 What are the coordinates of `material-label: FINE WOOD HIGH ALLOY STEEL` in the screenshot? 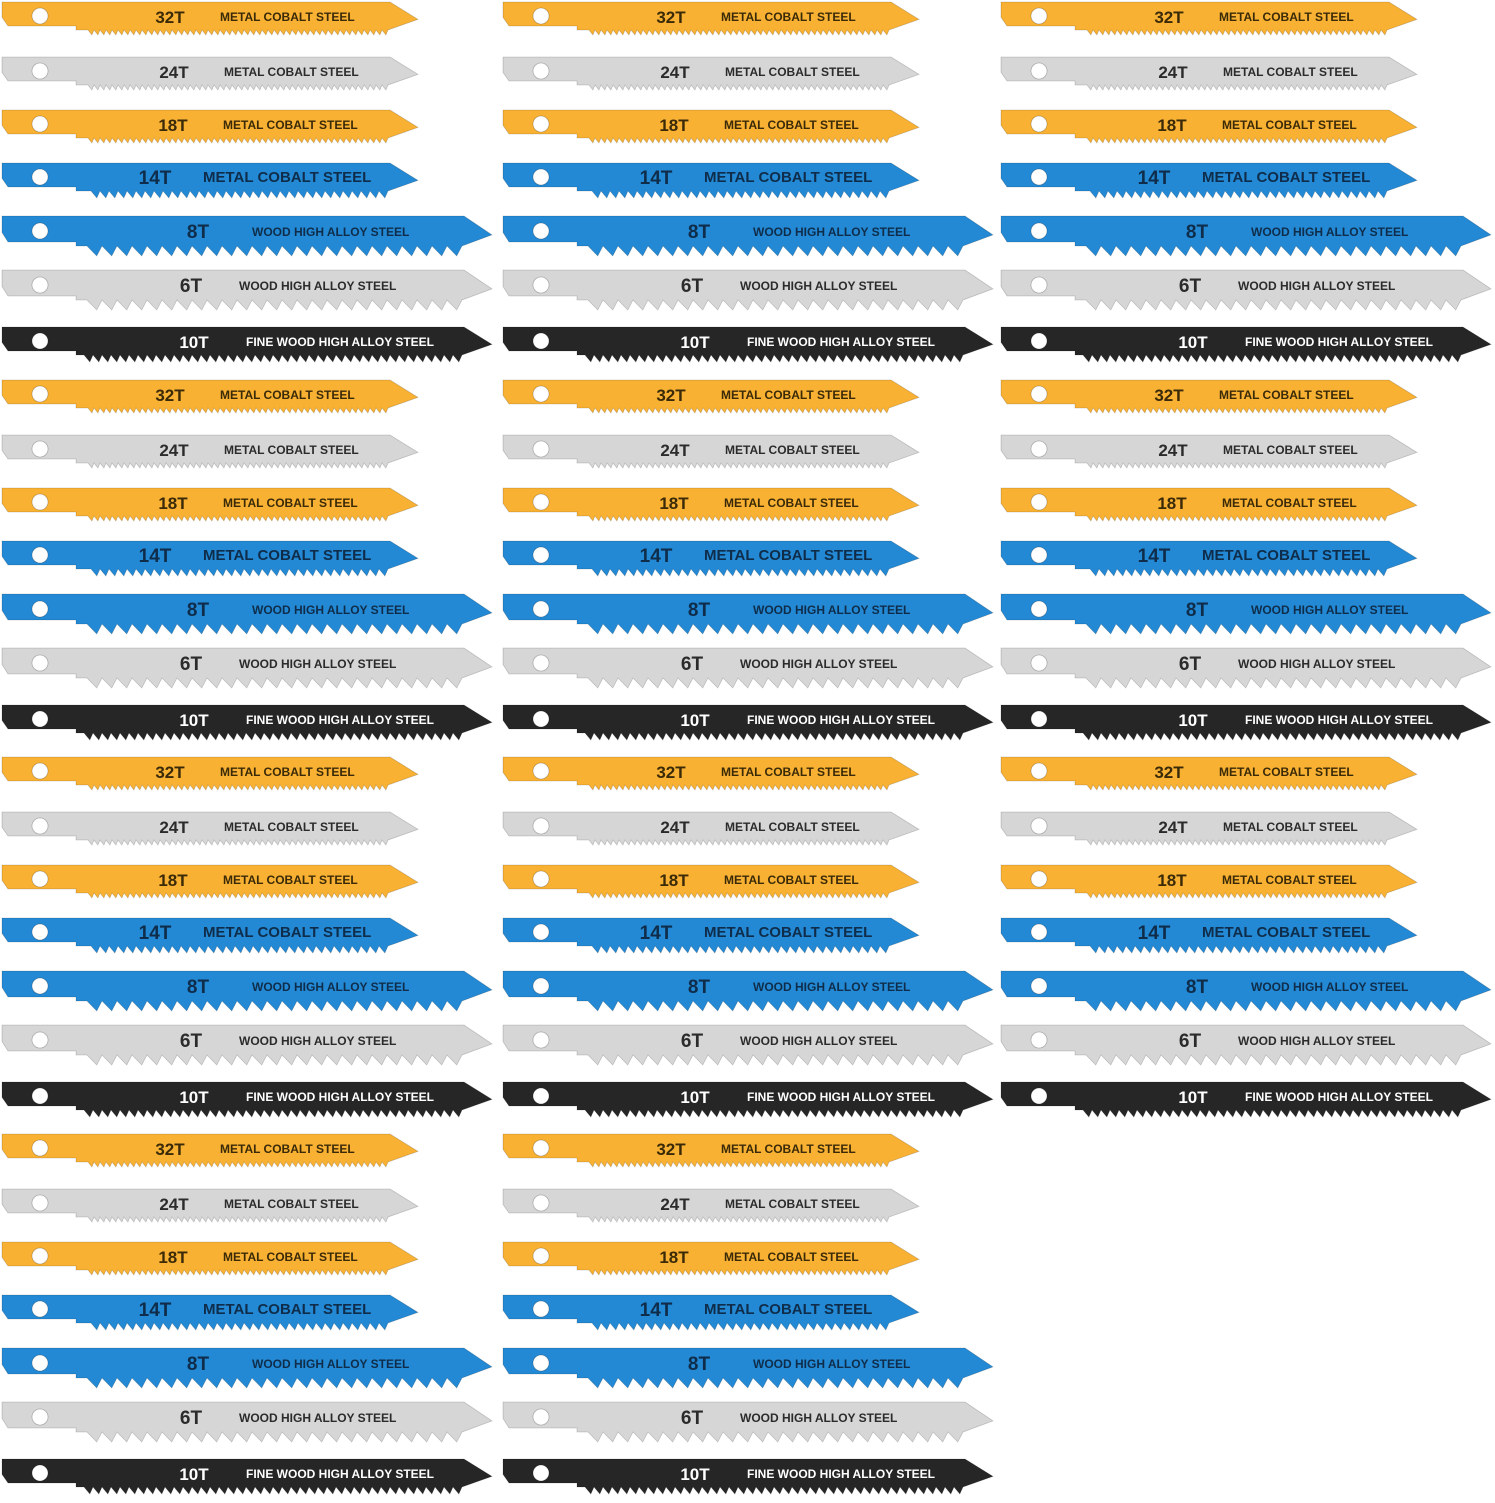 It's located at (1339, 342).